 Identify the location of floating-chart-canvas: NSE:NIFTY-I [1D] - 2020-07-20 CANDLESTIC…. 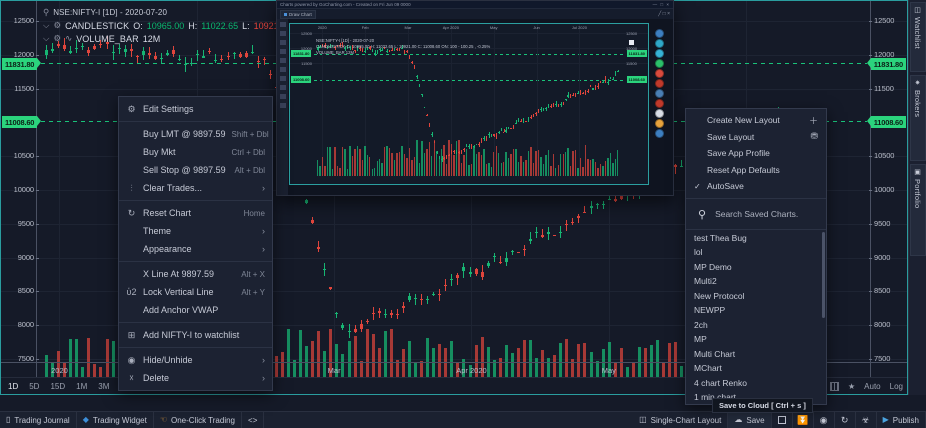
(469, 104).